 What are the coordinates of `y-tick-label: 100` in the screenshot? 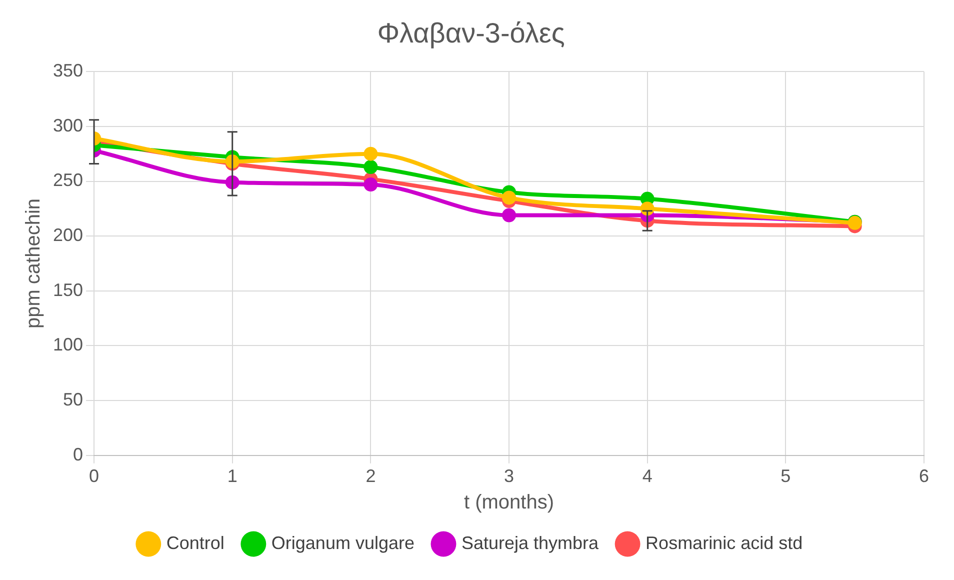 It's located at (68, 344).